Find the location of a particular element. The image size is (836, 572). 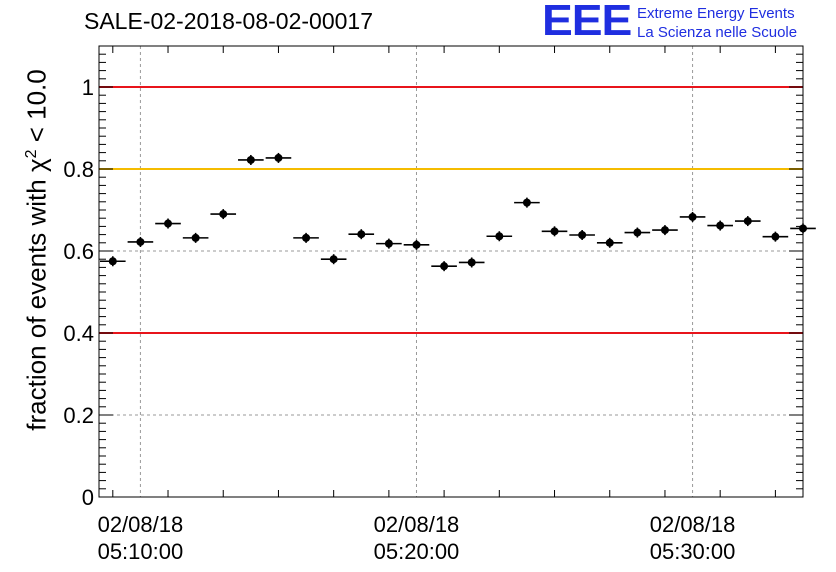

y-tick-label: 0.4 is located at coordinates (78, 333).